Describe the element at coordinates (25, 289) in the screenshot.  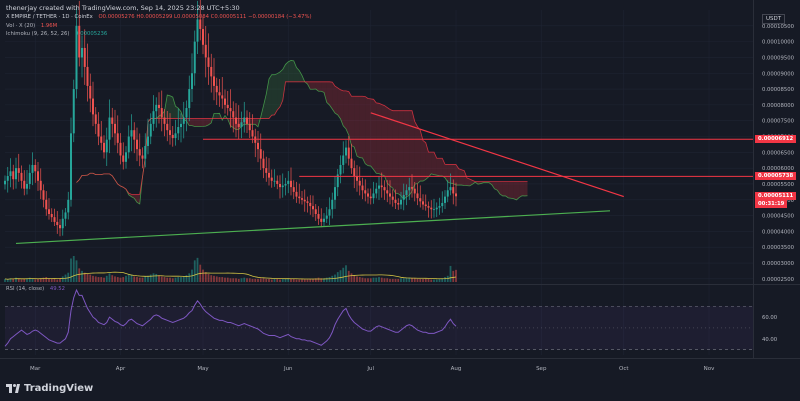
I see `legend-rsi-label: RSI (14, close)` at that location.